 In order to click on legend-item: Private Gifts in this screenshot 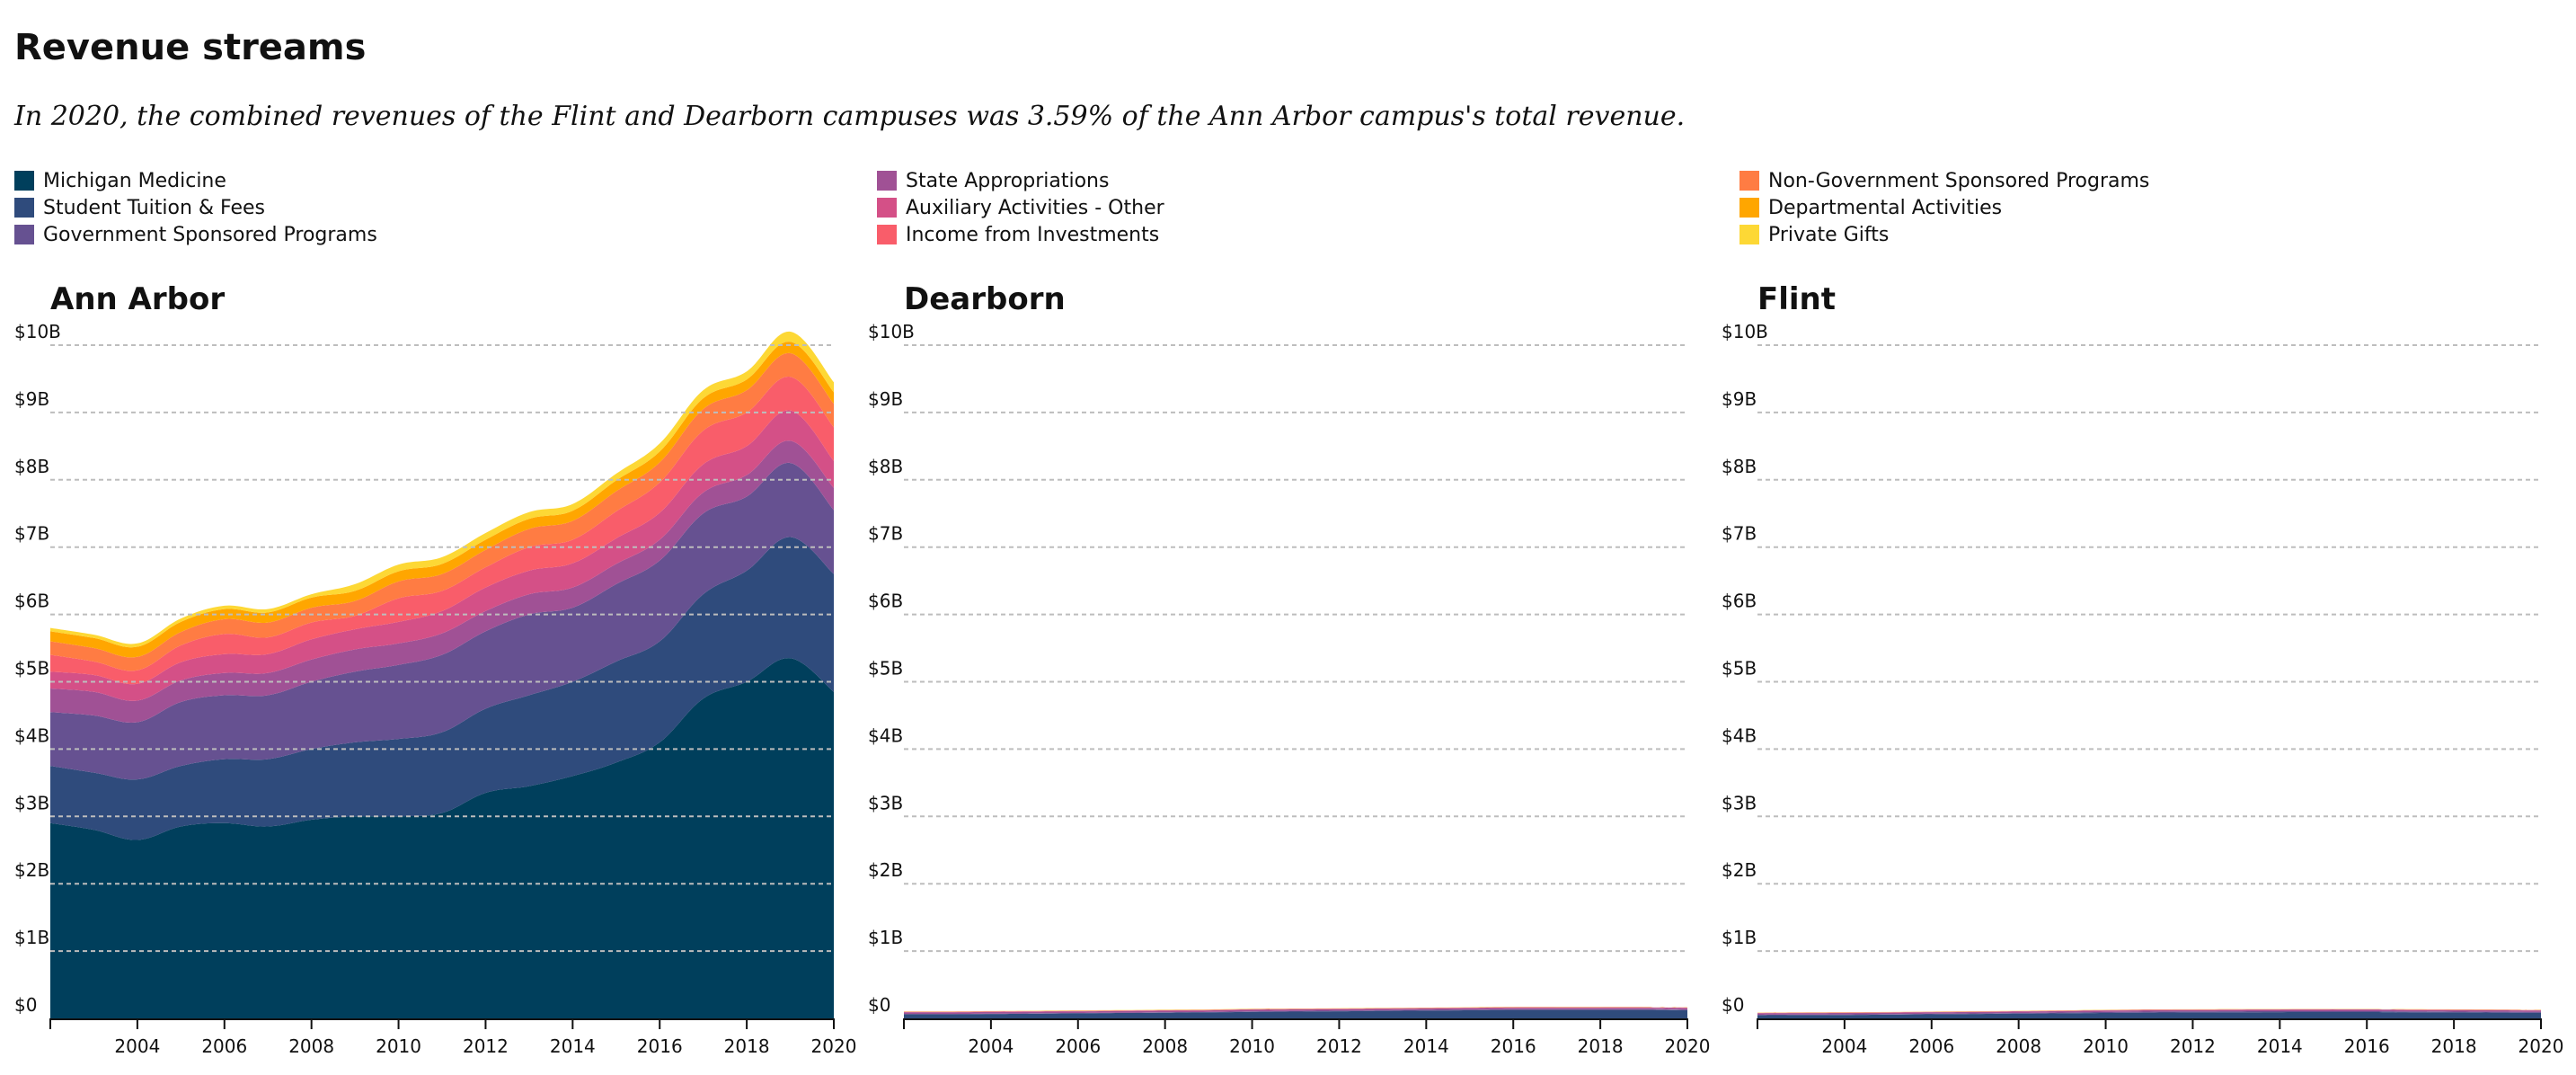, I will do `click(1814, 234)`.